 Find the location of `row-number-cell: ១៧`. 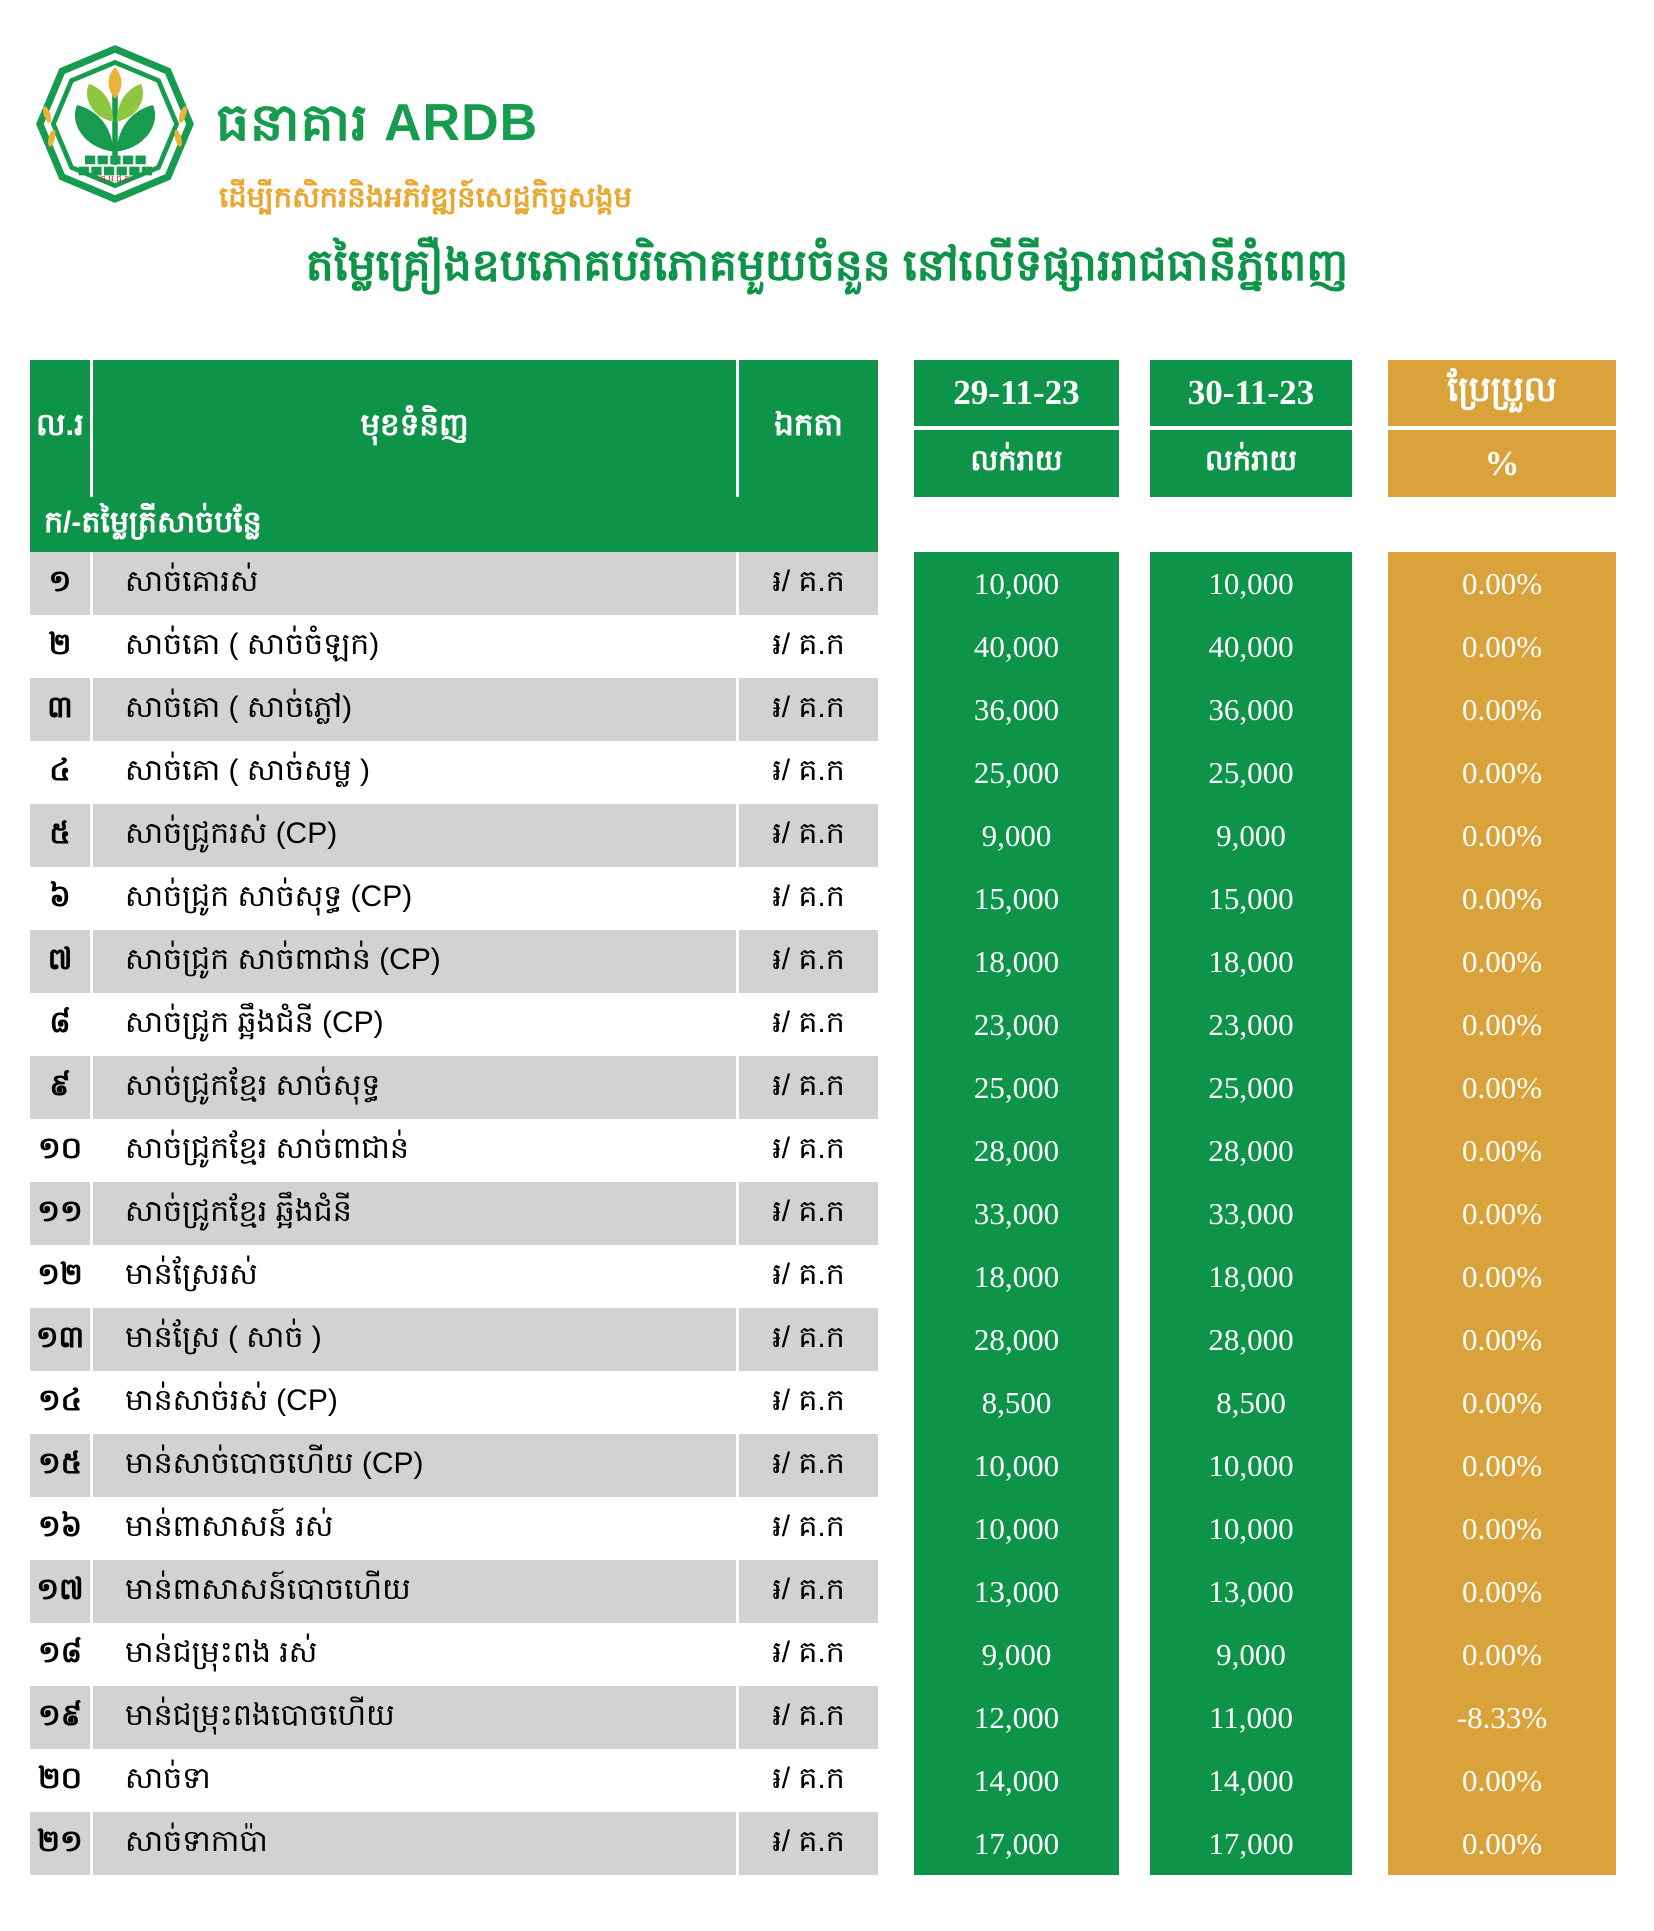

row-number-cell: ១៧ is located at coordinates (61, 1591).